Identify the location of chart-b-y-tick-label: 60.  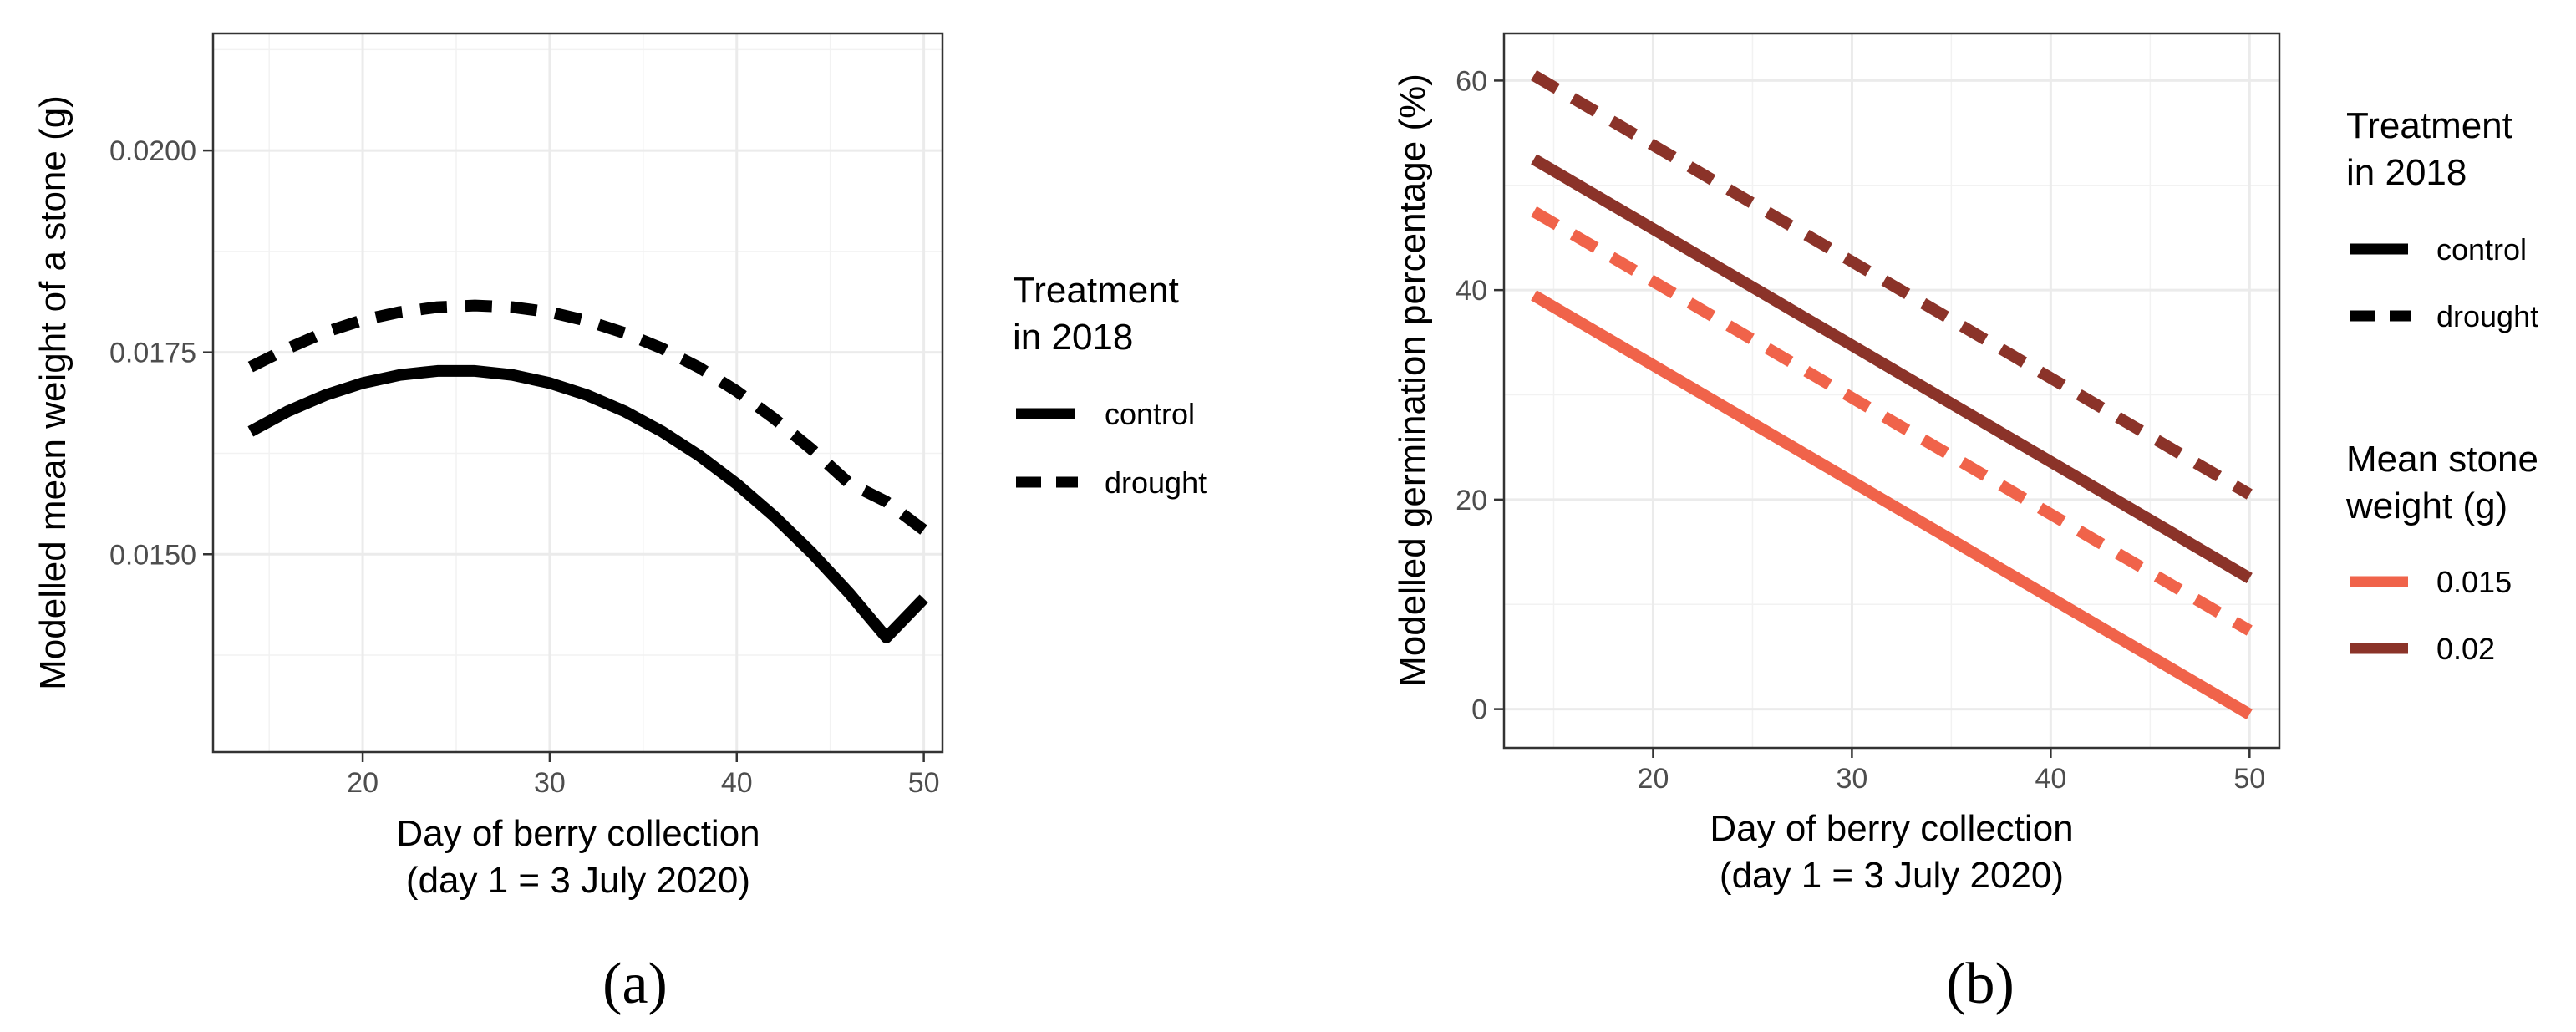
(1471, 81).